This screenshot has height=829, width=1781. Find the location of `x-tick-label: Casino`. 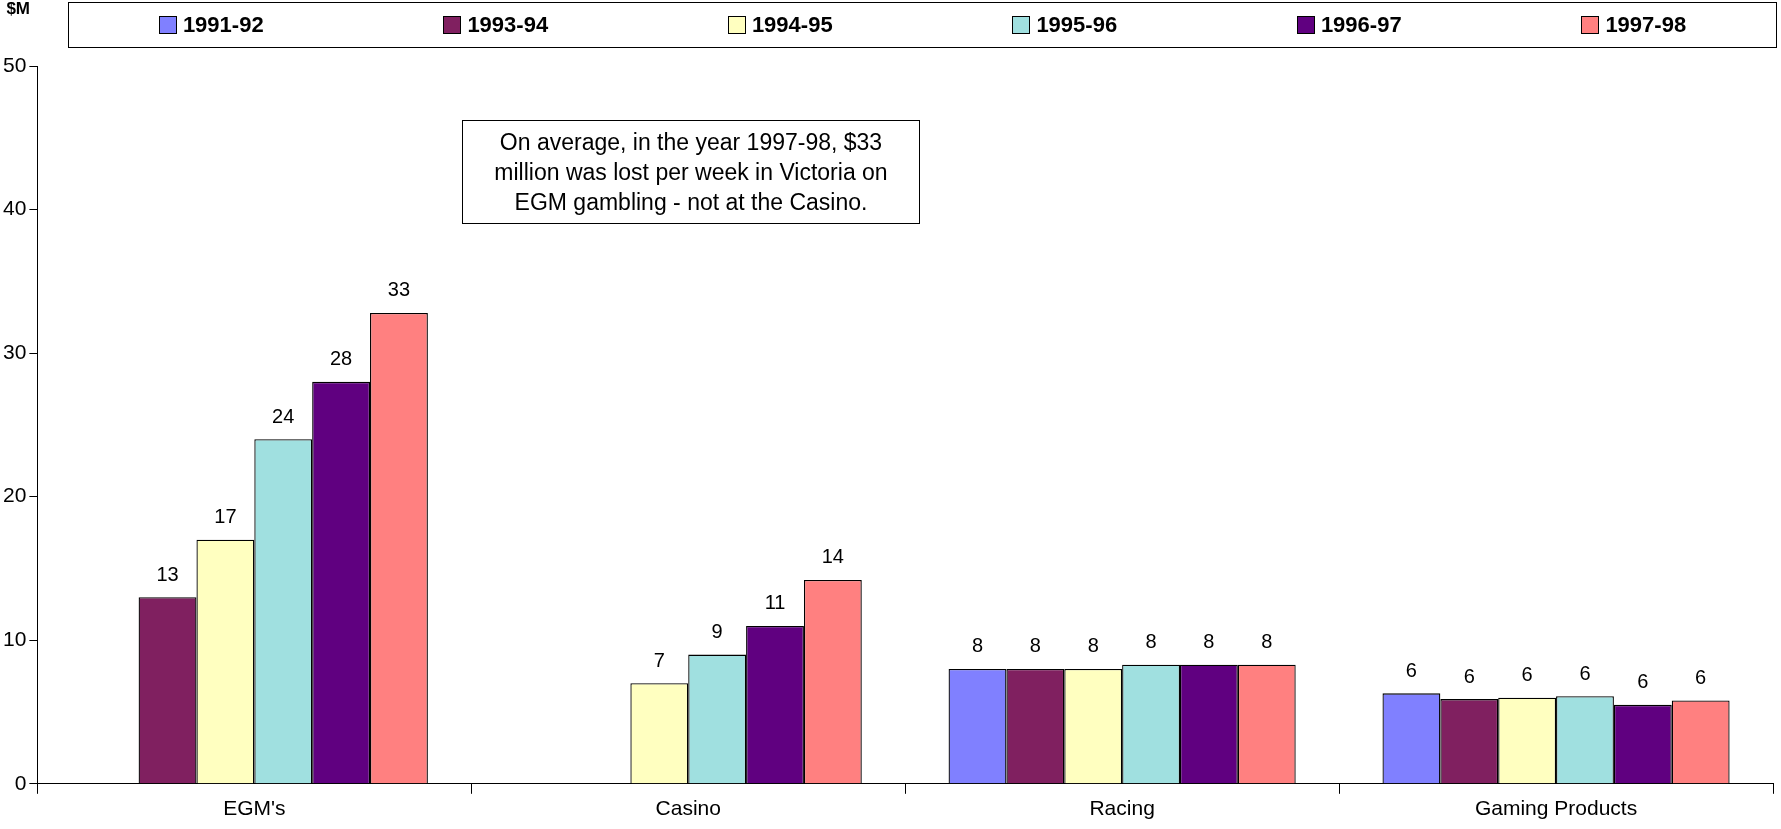

x-tick-label: Casino is located at coordinates (688, 808).